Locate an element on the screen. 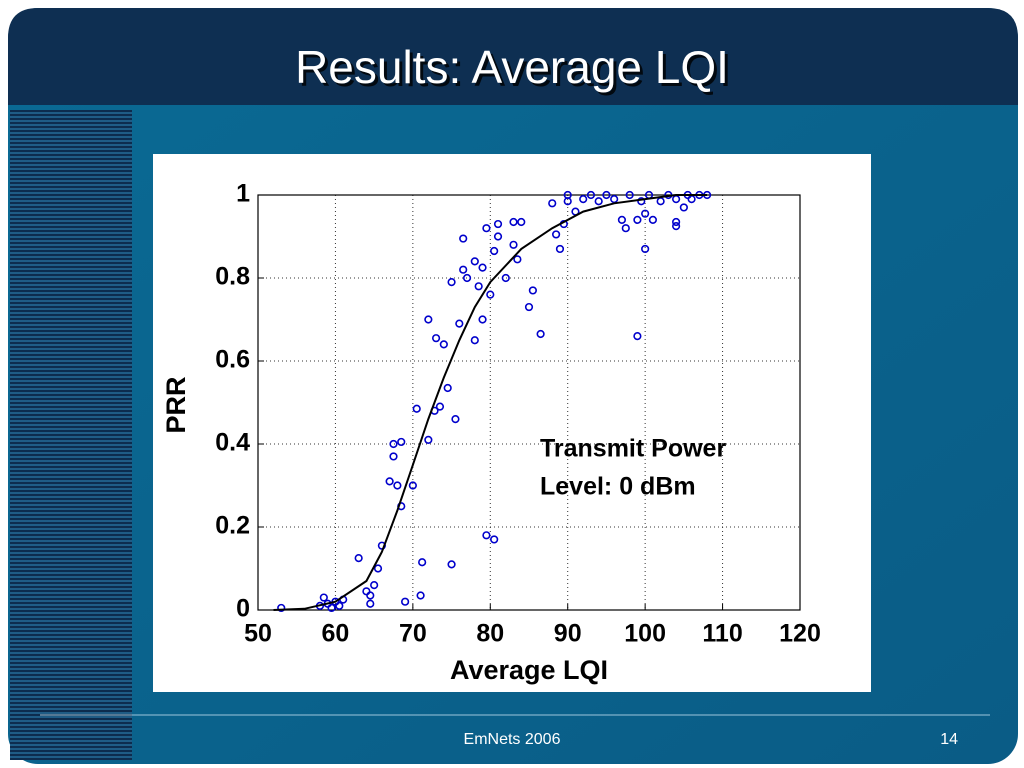  title-shadow: Results: Average LQI is located at coordinates (515, 70).